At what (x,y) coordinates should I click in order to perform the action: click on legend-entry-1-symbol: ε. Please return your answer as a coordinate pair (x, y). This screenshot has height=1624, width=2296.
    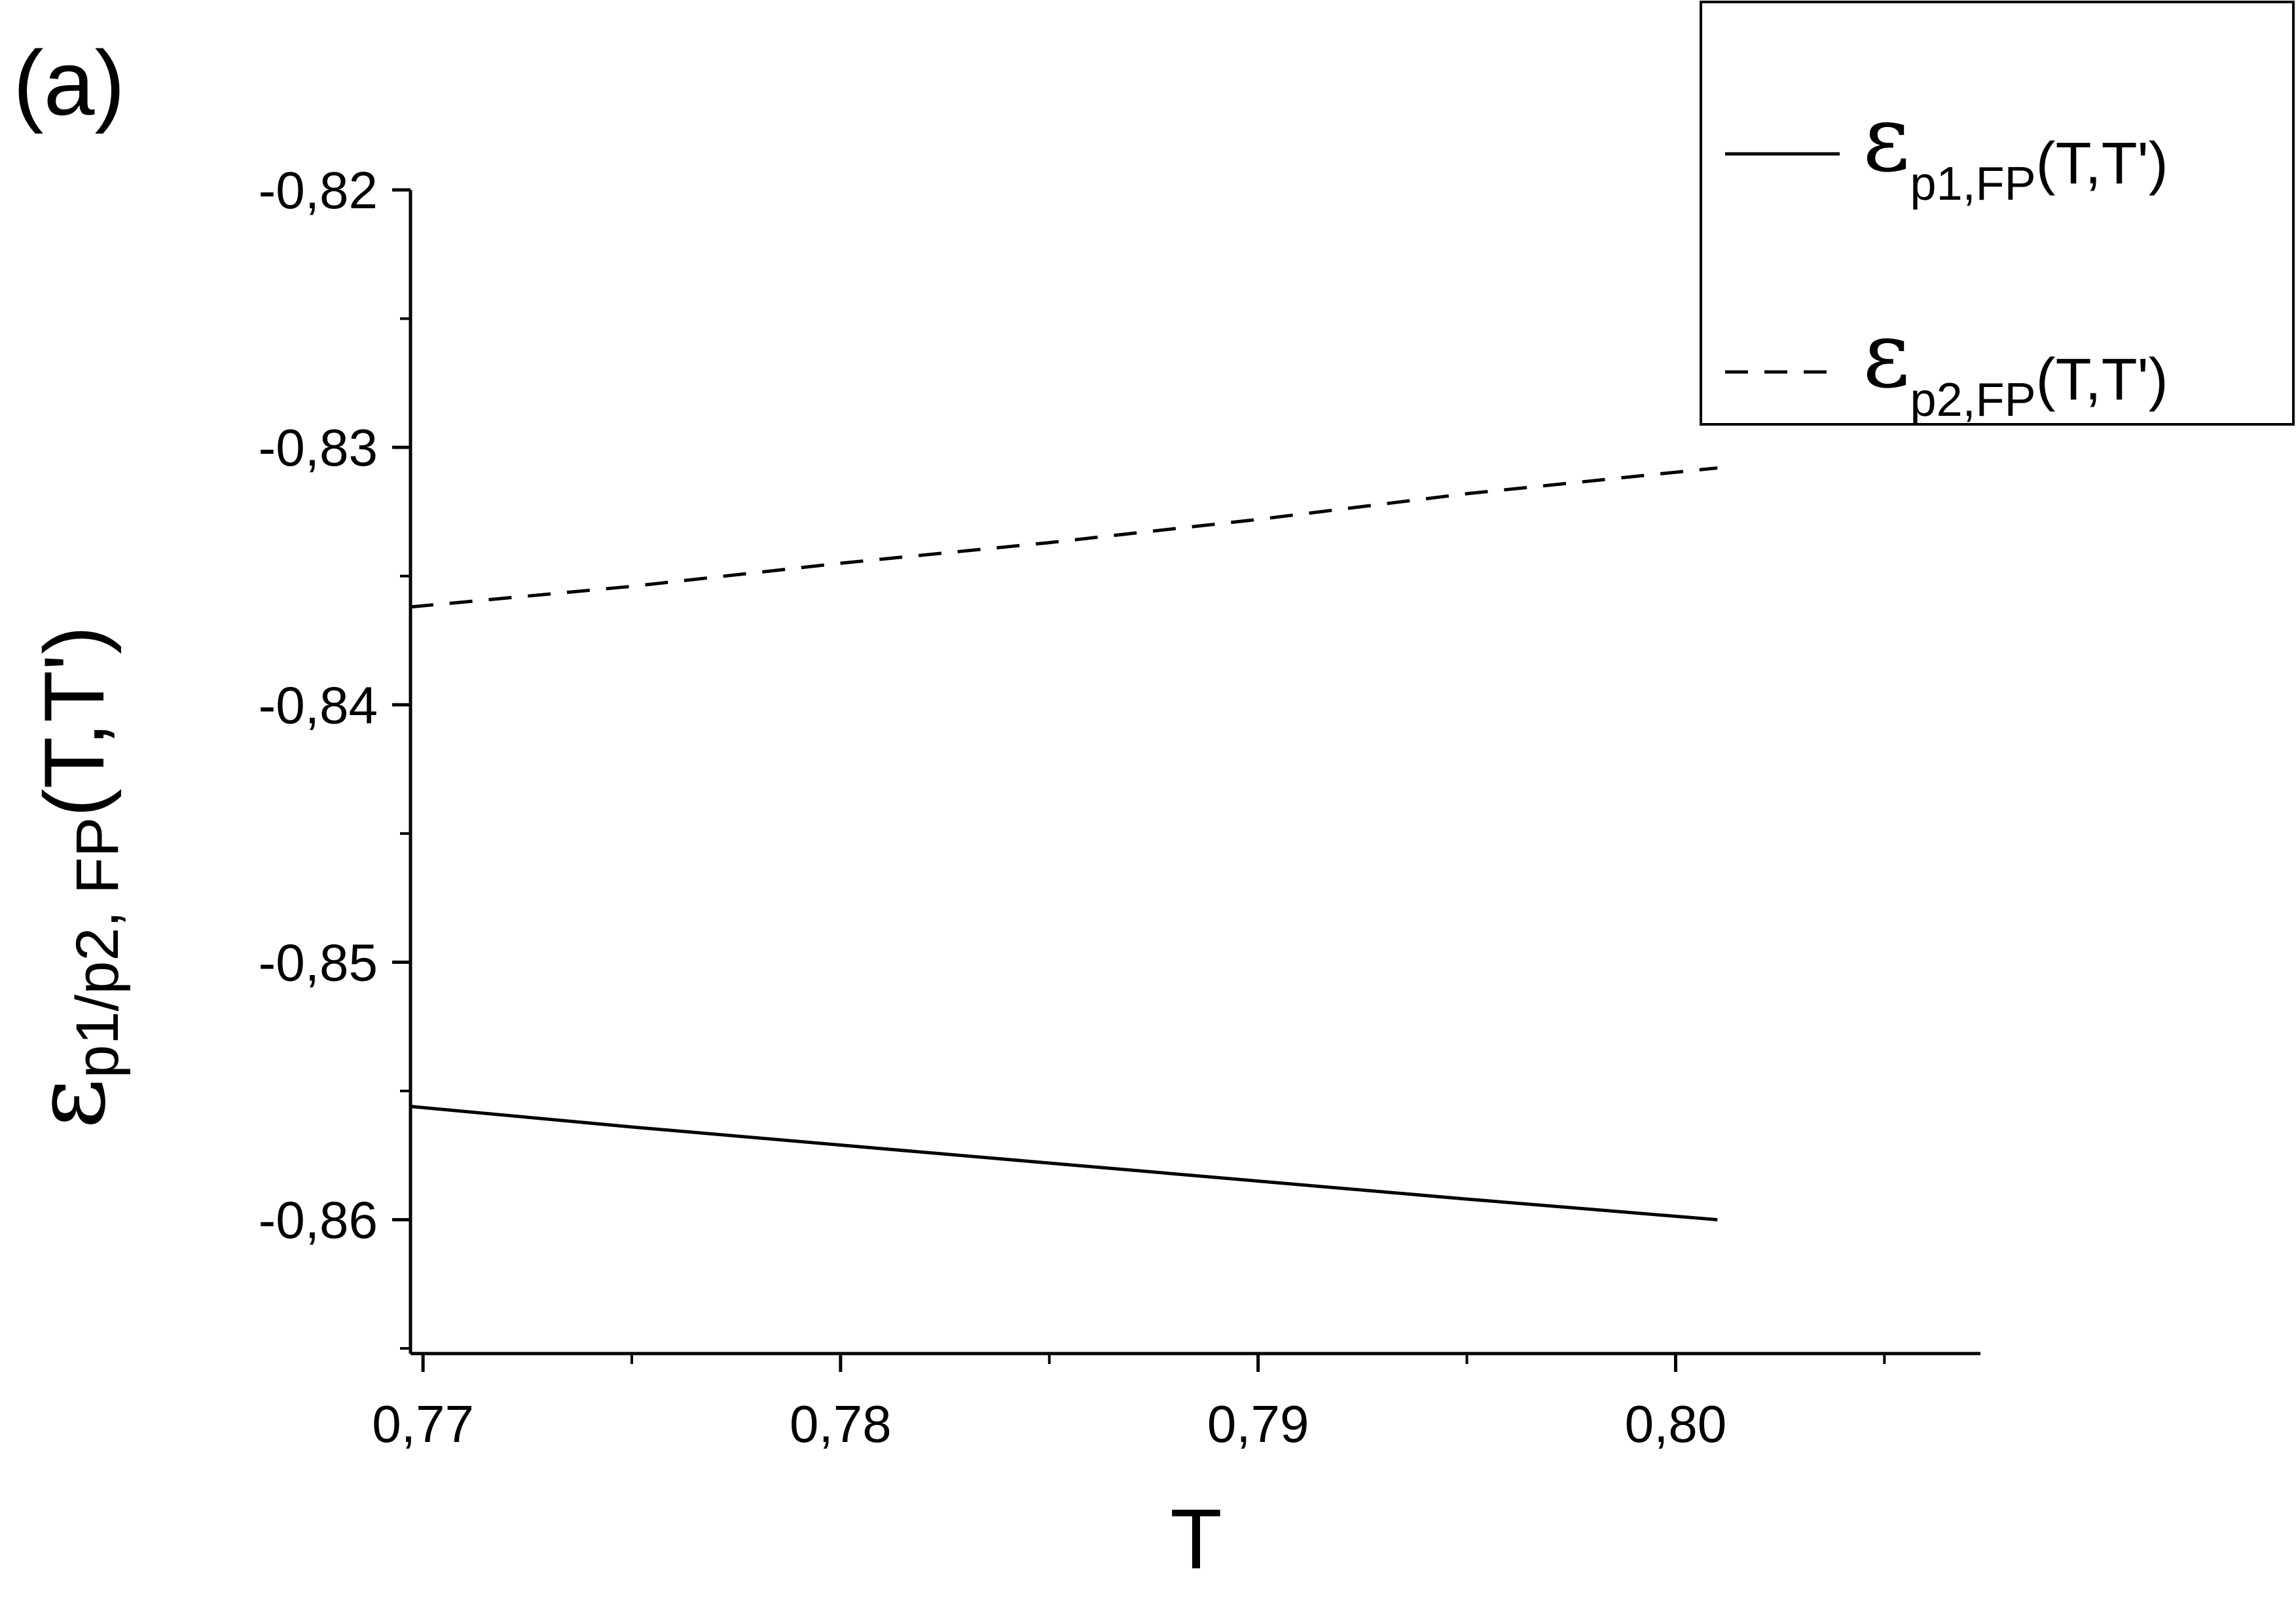
    Looking at the image, I should click on (1886, 139).